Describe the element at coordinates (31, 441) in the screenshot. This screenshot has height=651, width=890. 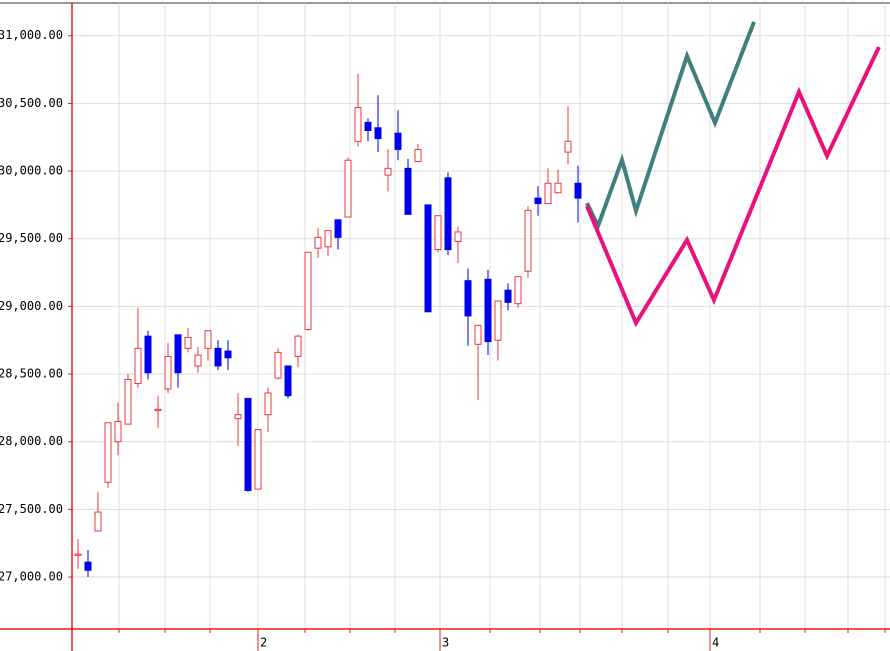
I see `y-tick-label: 28,000.00` at that location.